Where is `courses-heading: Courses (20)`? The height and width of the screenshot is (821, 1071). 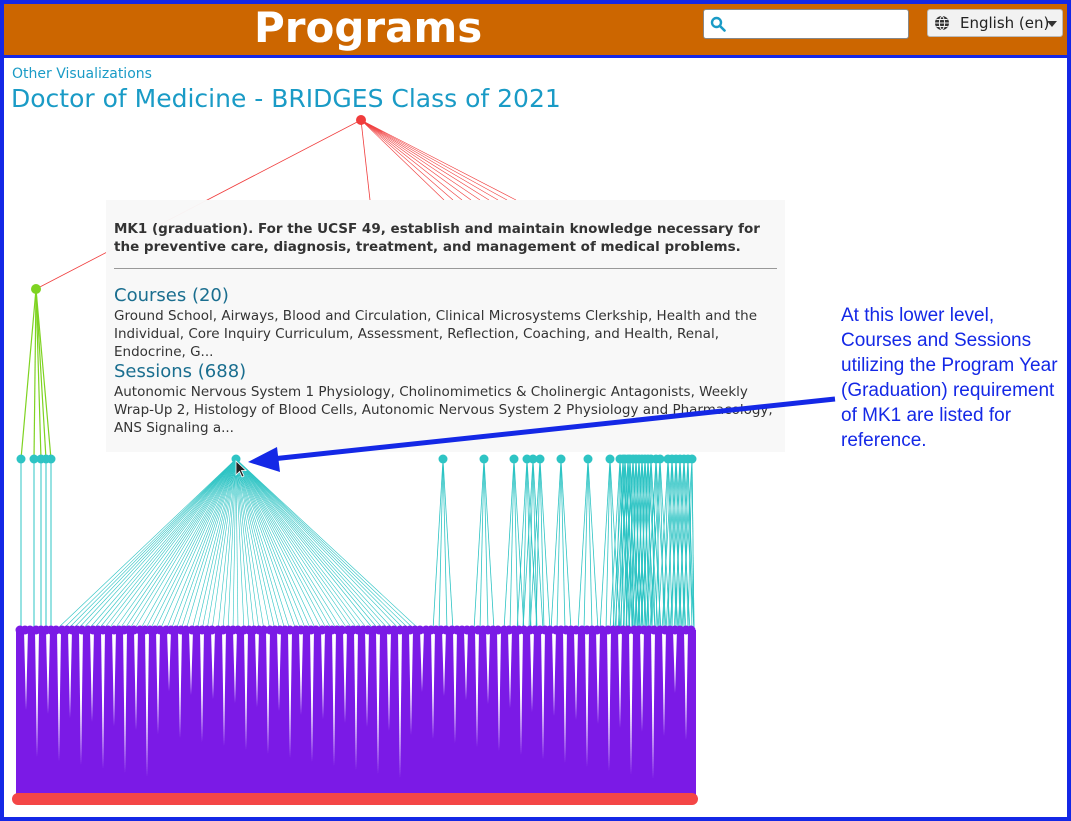 courses-heading: Courses (20) is located at coordinates (171, 295).